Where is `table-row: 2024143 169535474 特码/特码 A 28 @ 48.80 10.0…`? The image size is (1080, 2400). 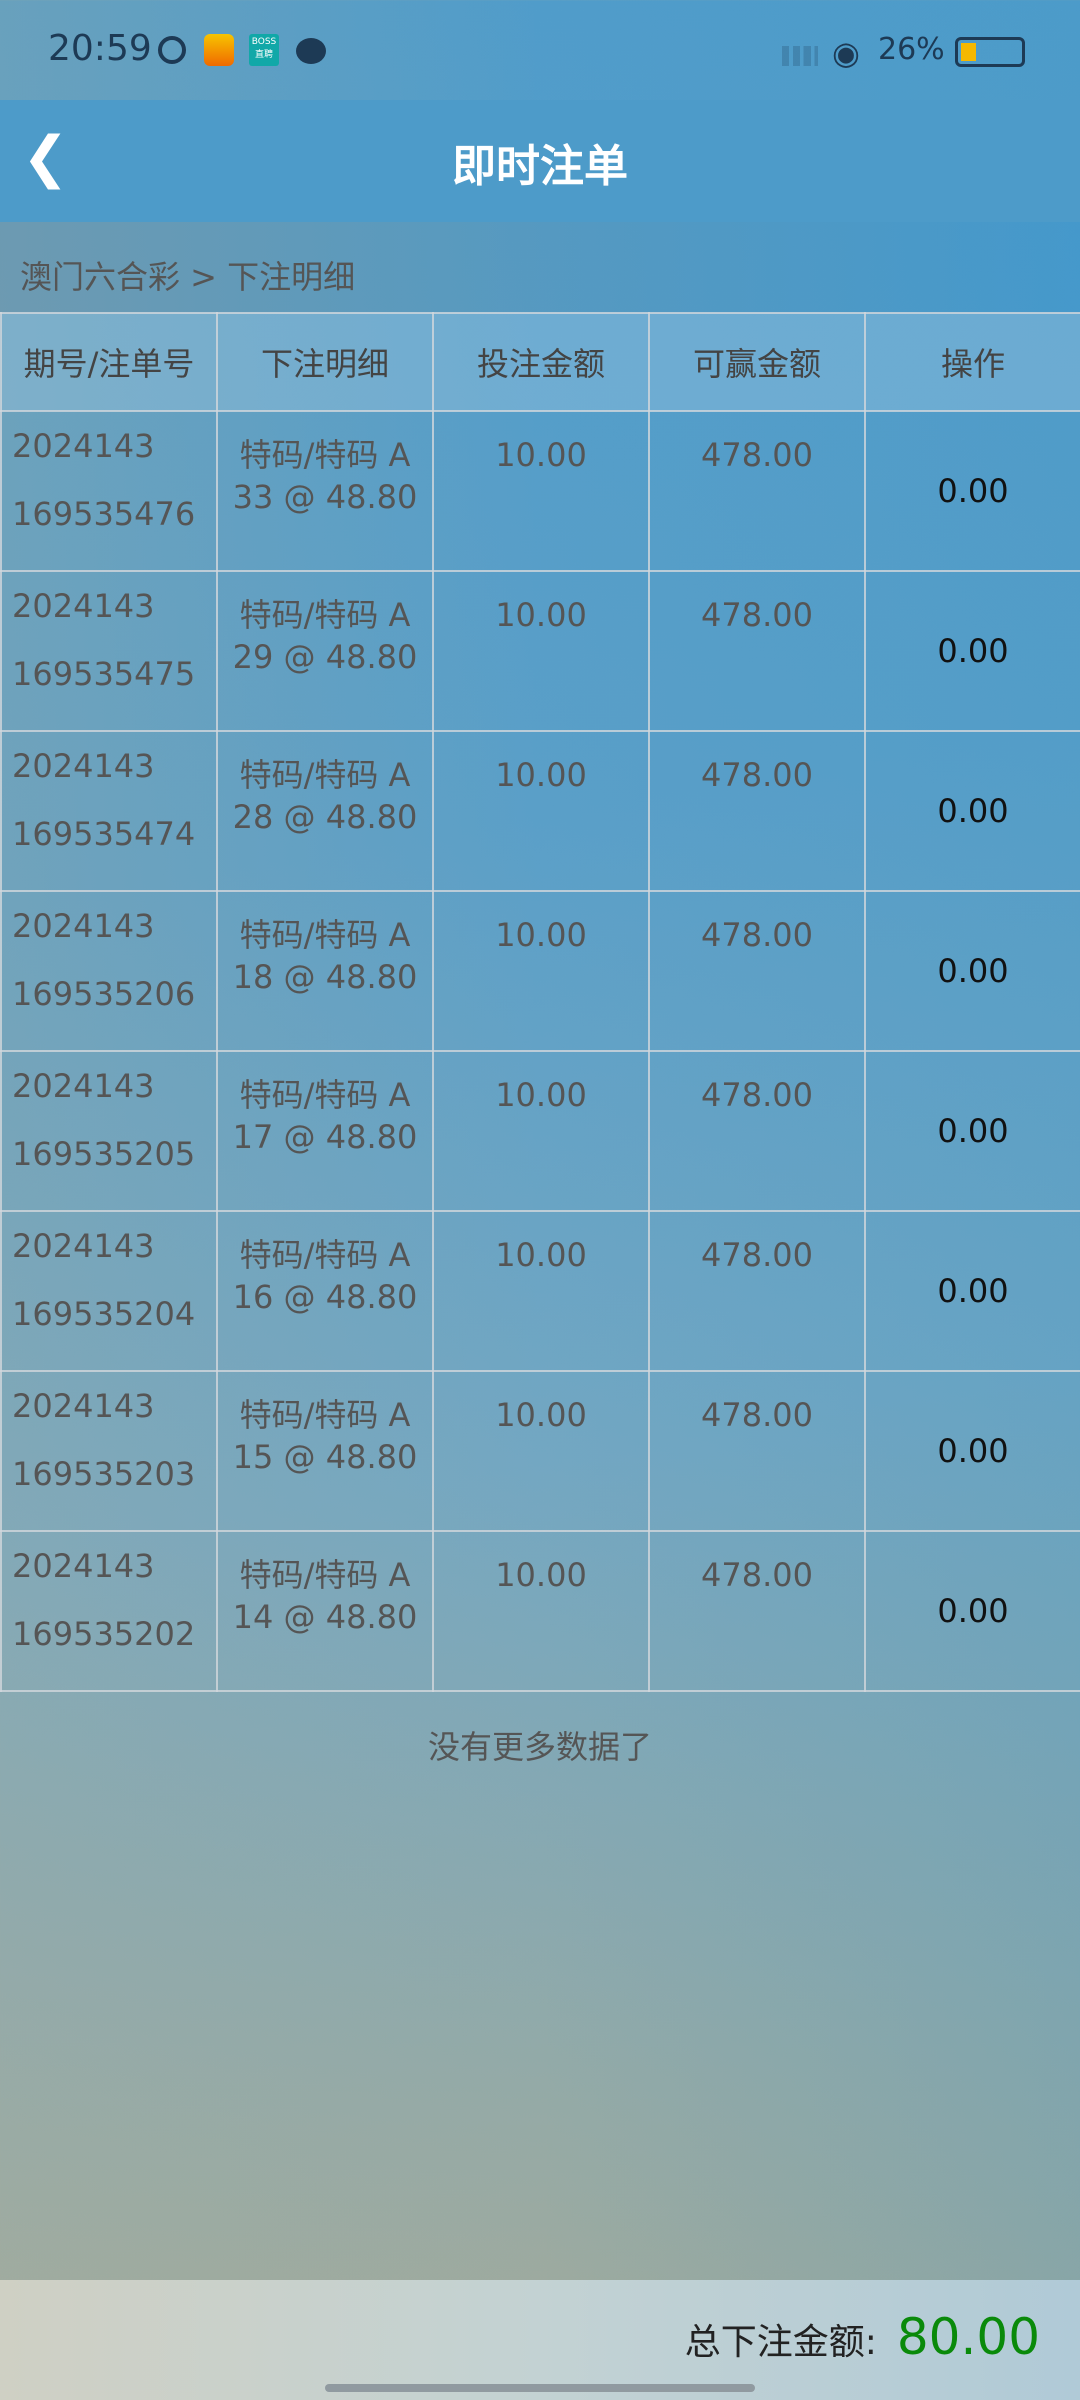
table-row: 2024143 169535474 特码/特码 A 28 @ 48.80 10.0… is located at coordinates (540, 811).